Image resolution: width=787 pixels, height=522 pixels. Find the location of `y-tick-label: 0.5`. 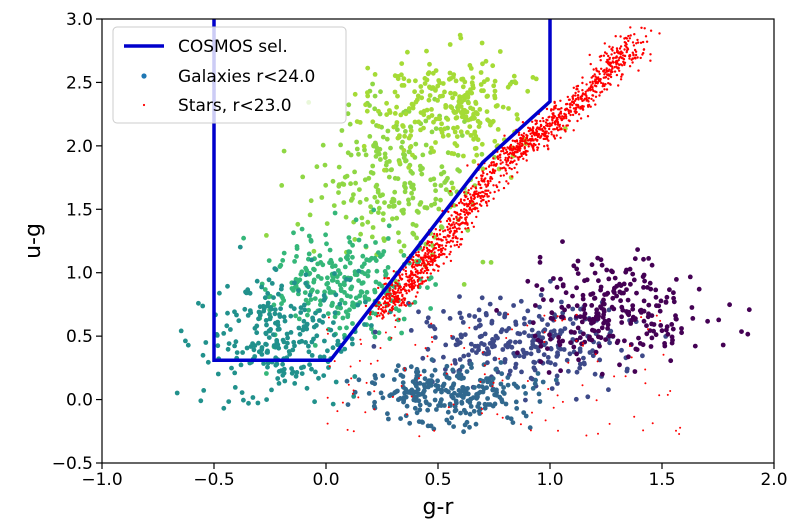

y-tick-label: 0.5 is located at coordinates (79, 337).